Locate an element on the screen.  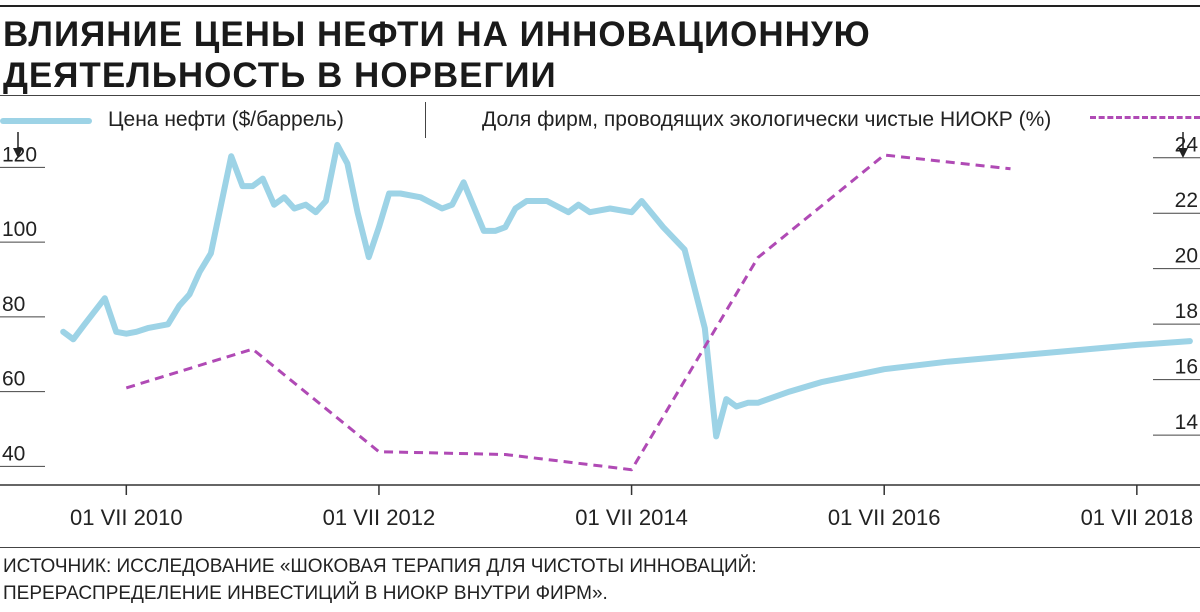
legend-separator is located at coordinates (425, 120).